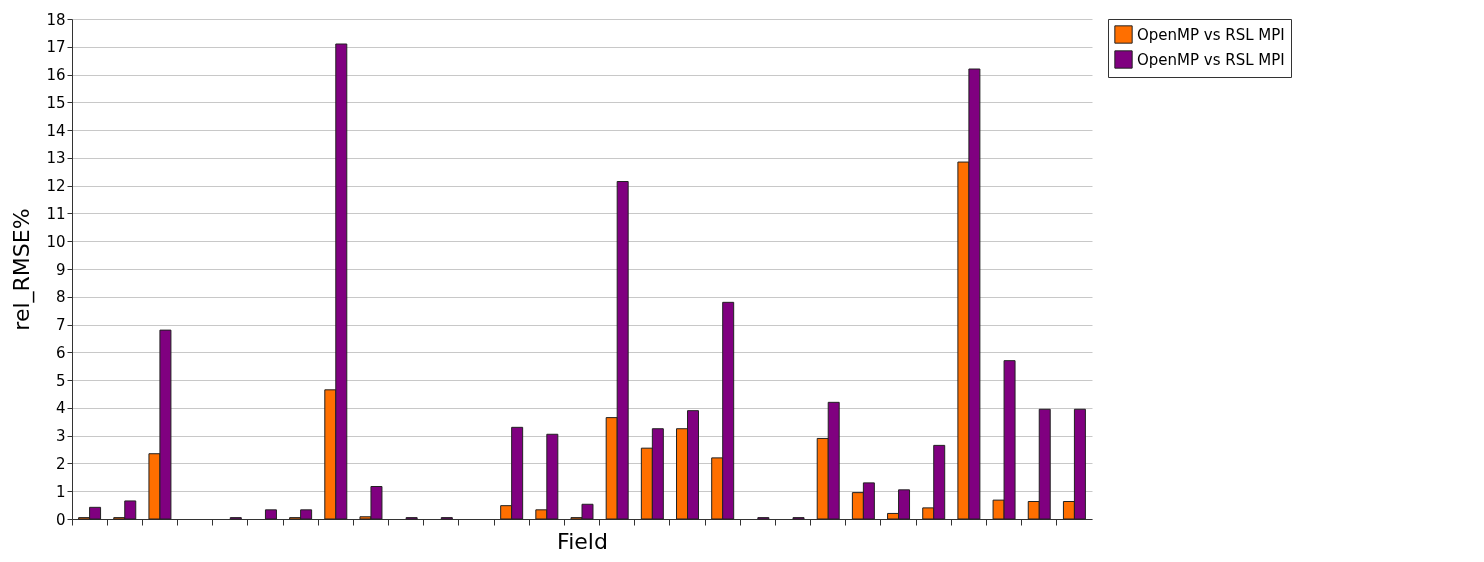 The image size is (1484, 562). I want to click on y-axis-title: rel_RMSE%, so click(22, 269).